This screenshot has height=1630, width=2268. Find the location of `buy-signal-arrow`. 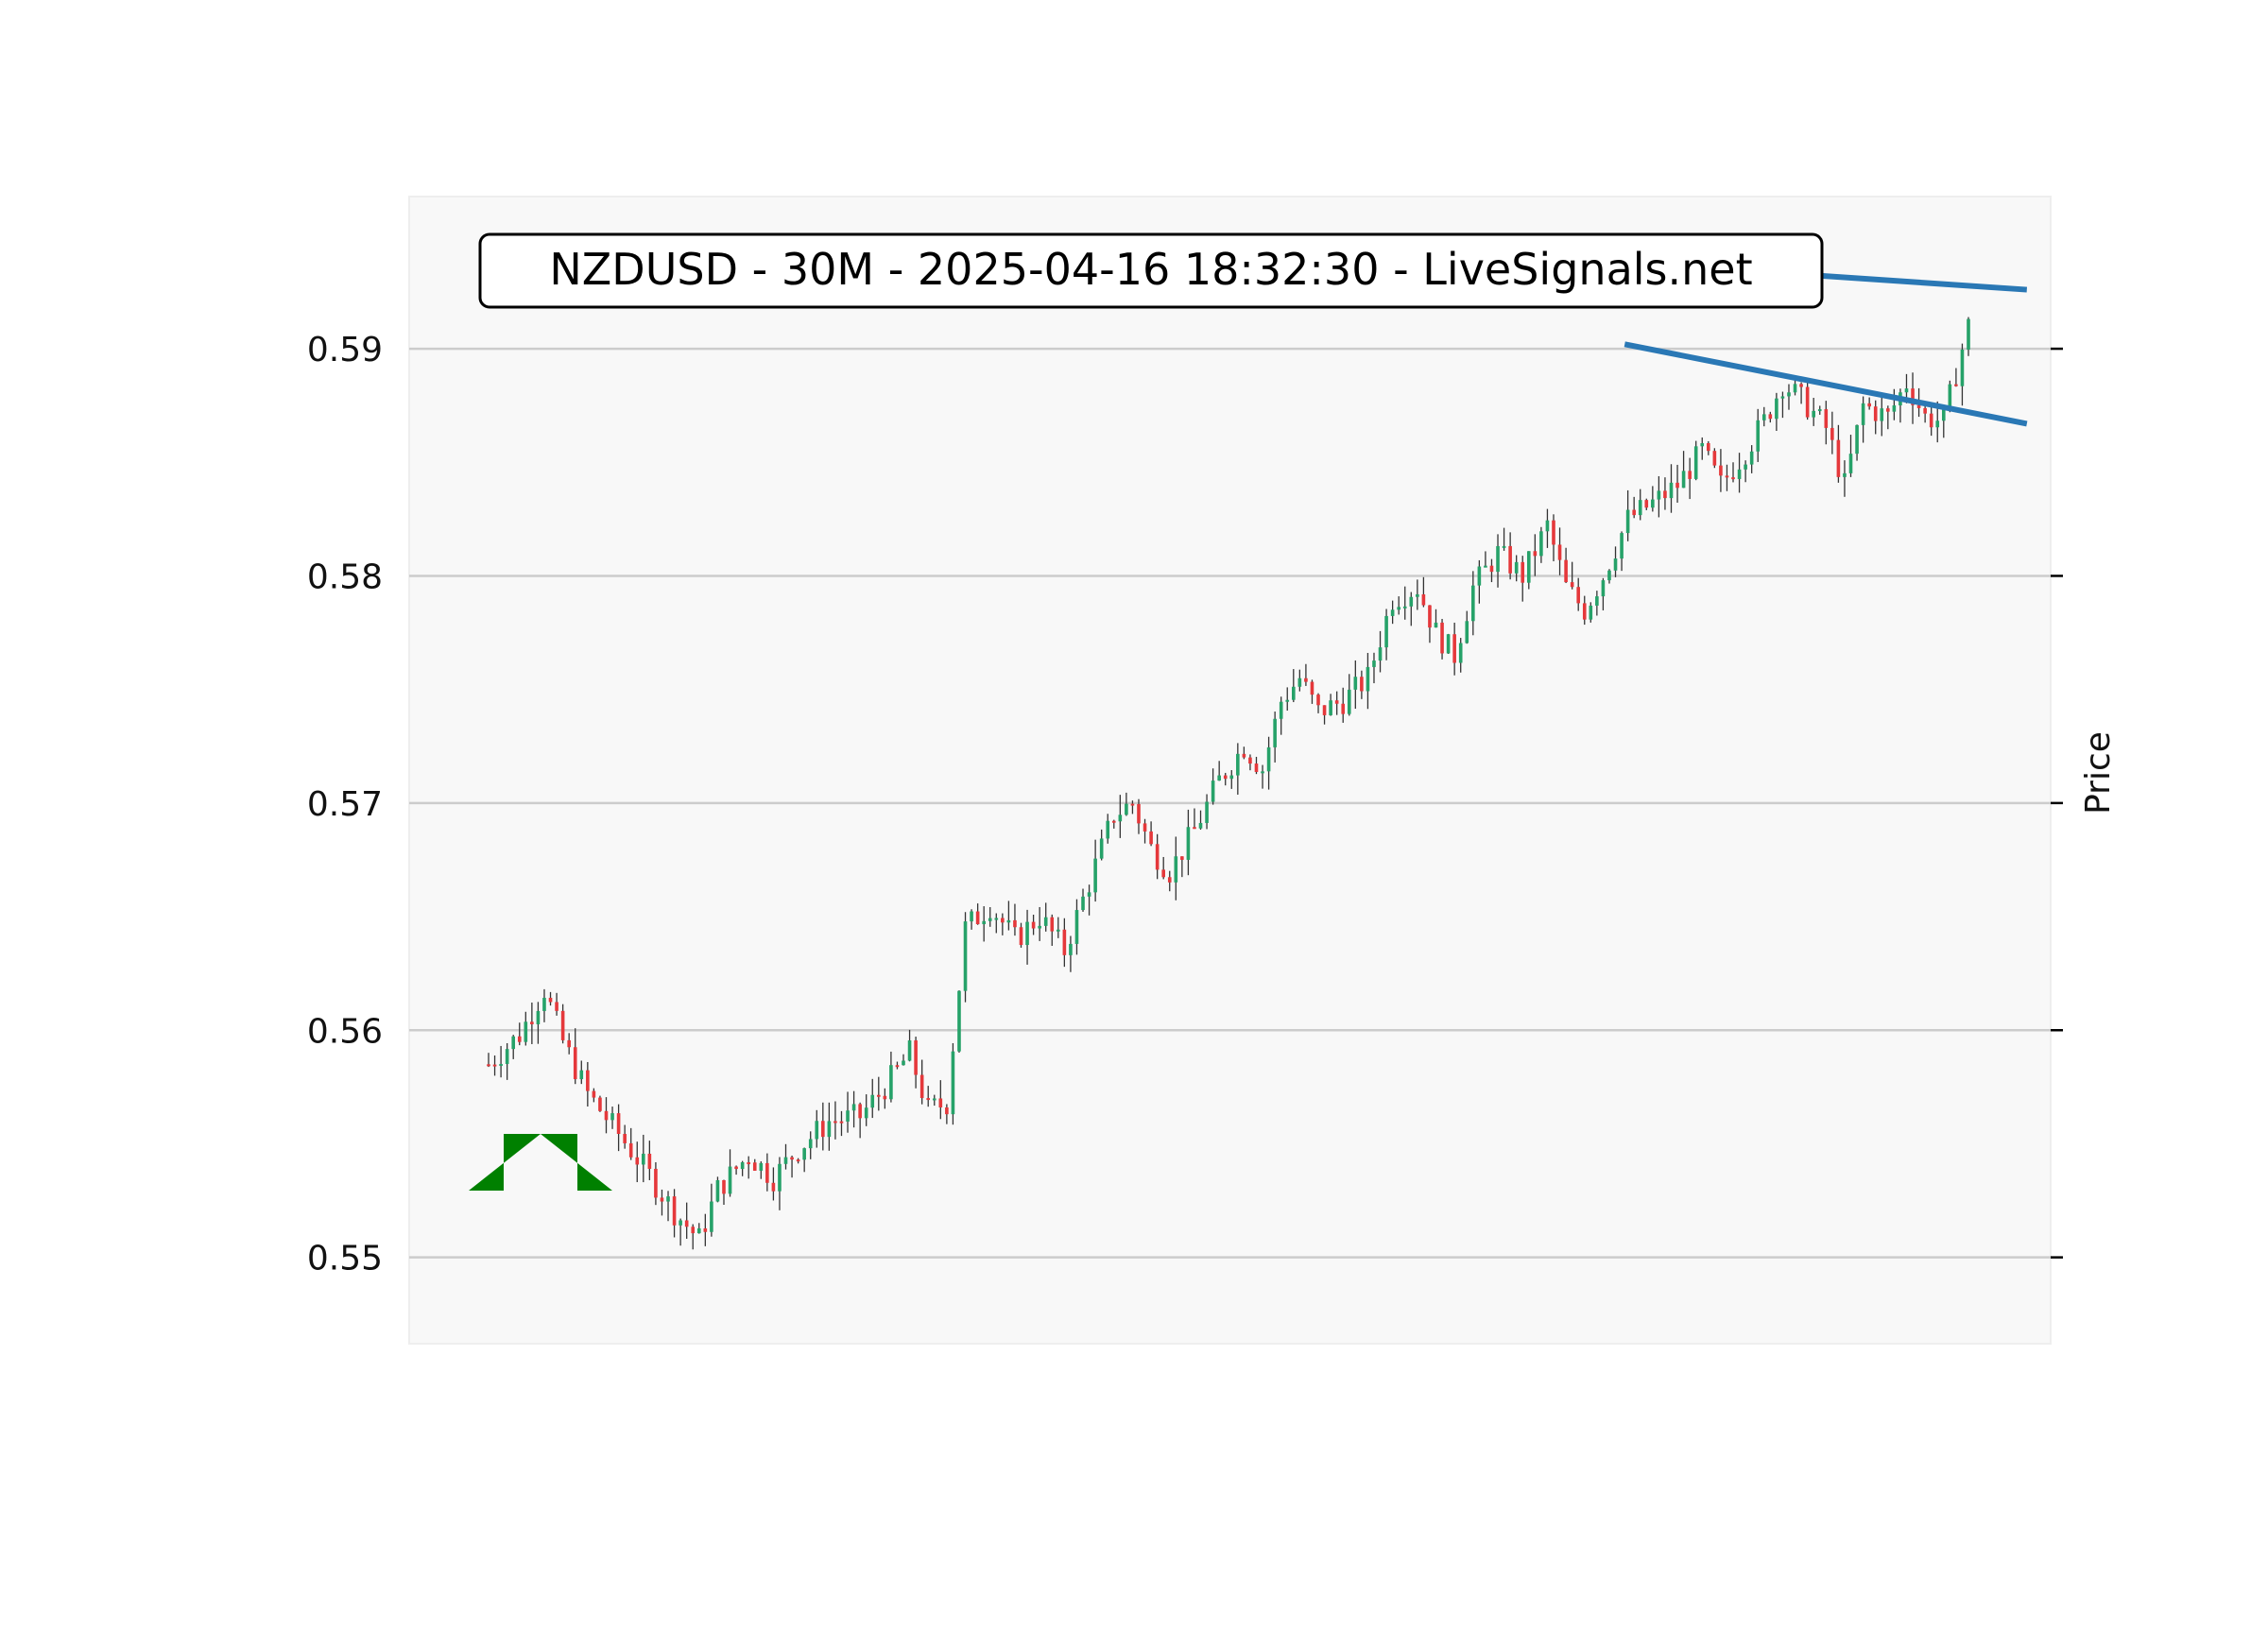

buy-signal-arrow is located at coordinates (540, 1163).